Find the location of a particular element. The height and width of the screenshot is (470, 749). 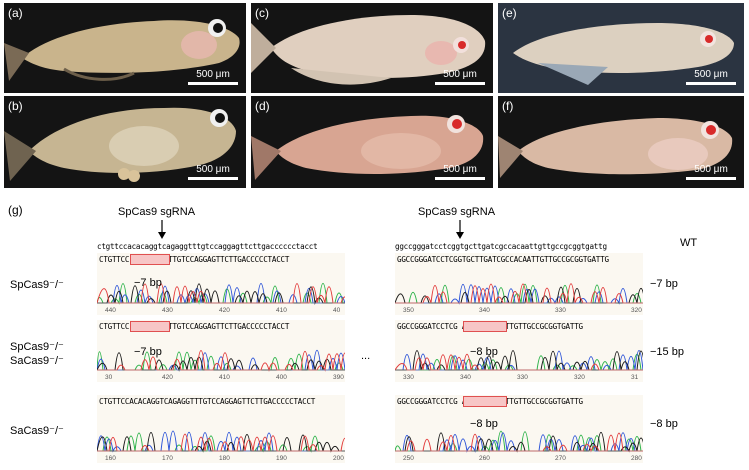

sgrna-label-right: SpCas9 sgRNA is located at coordinates (457, 212).